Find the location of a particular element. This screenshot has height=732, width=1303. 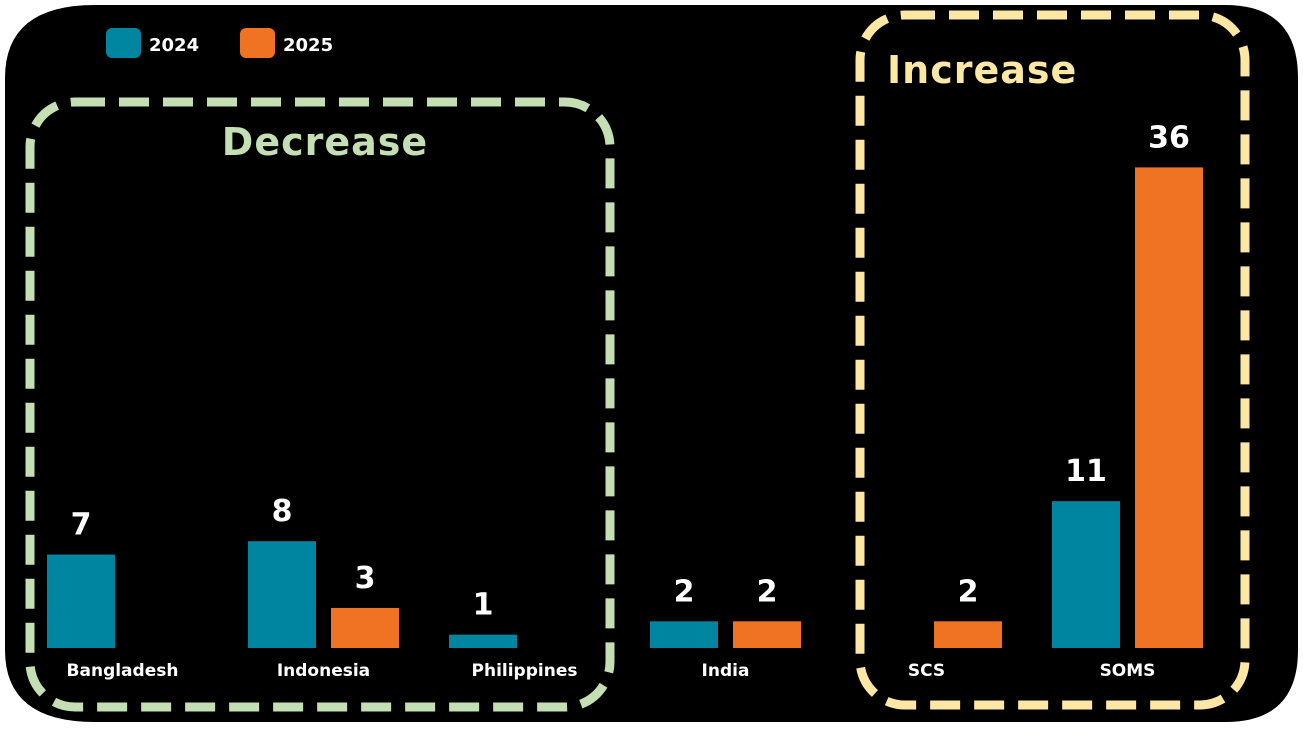

bar-philippines-2024 is located at coordinates (483, 641).